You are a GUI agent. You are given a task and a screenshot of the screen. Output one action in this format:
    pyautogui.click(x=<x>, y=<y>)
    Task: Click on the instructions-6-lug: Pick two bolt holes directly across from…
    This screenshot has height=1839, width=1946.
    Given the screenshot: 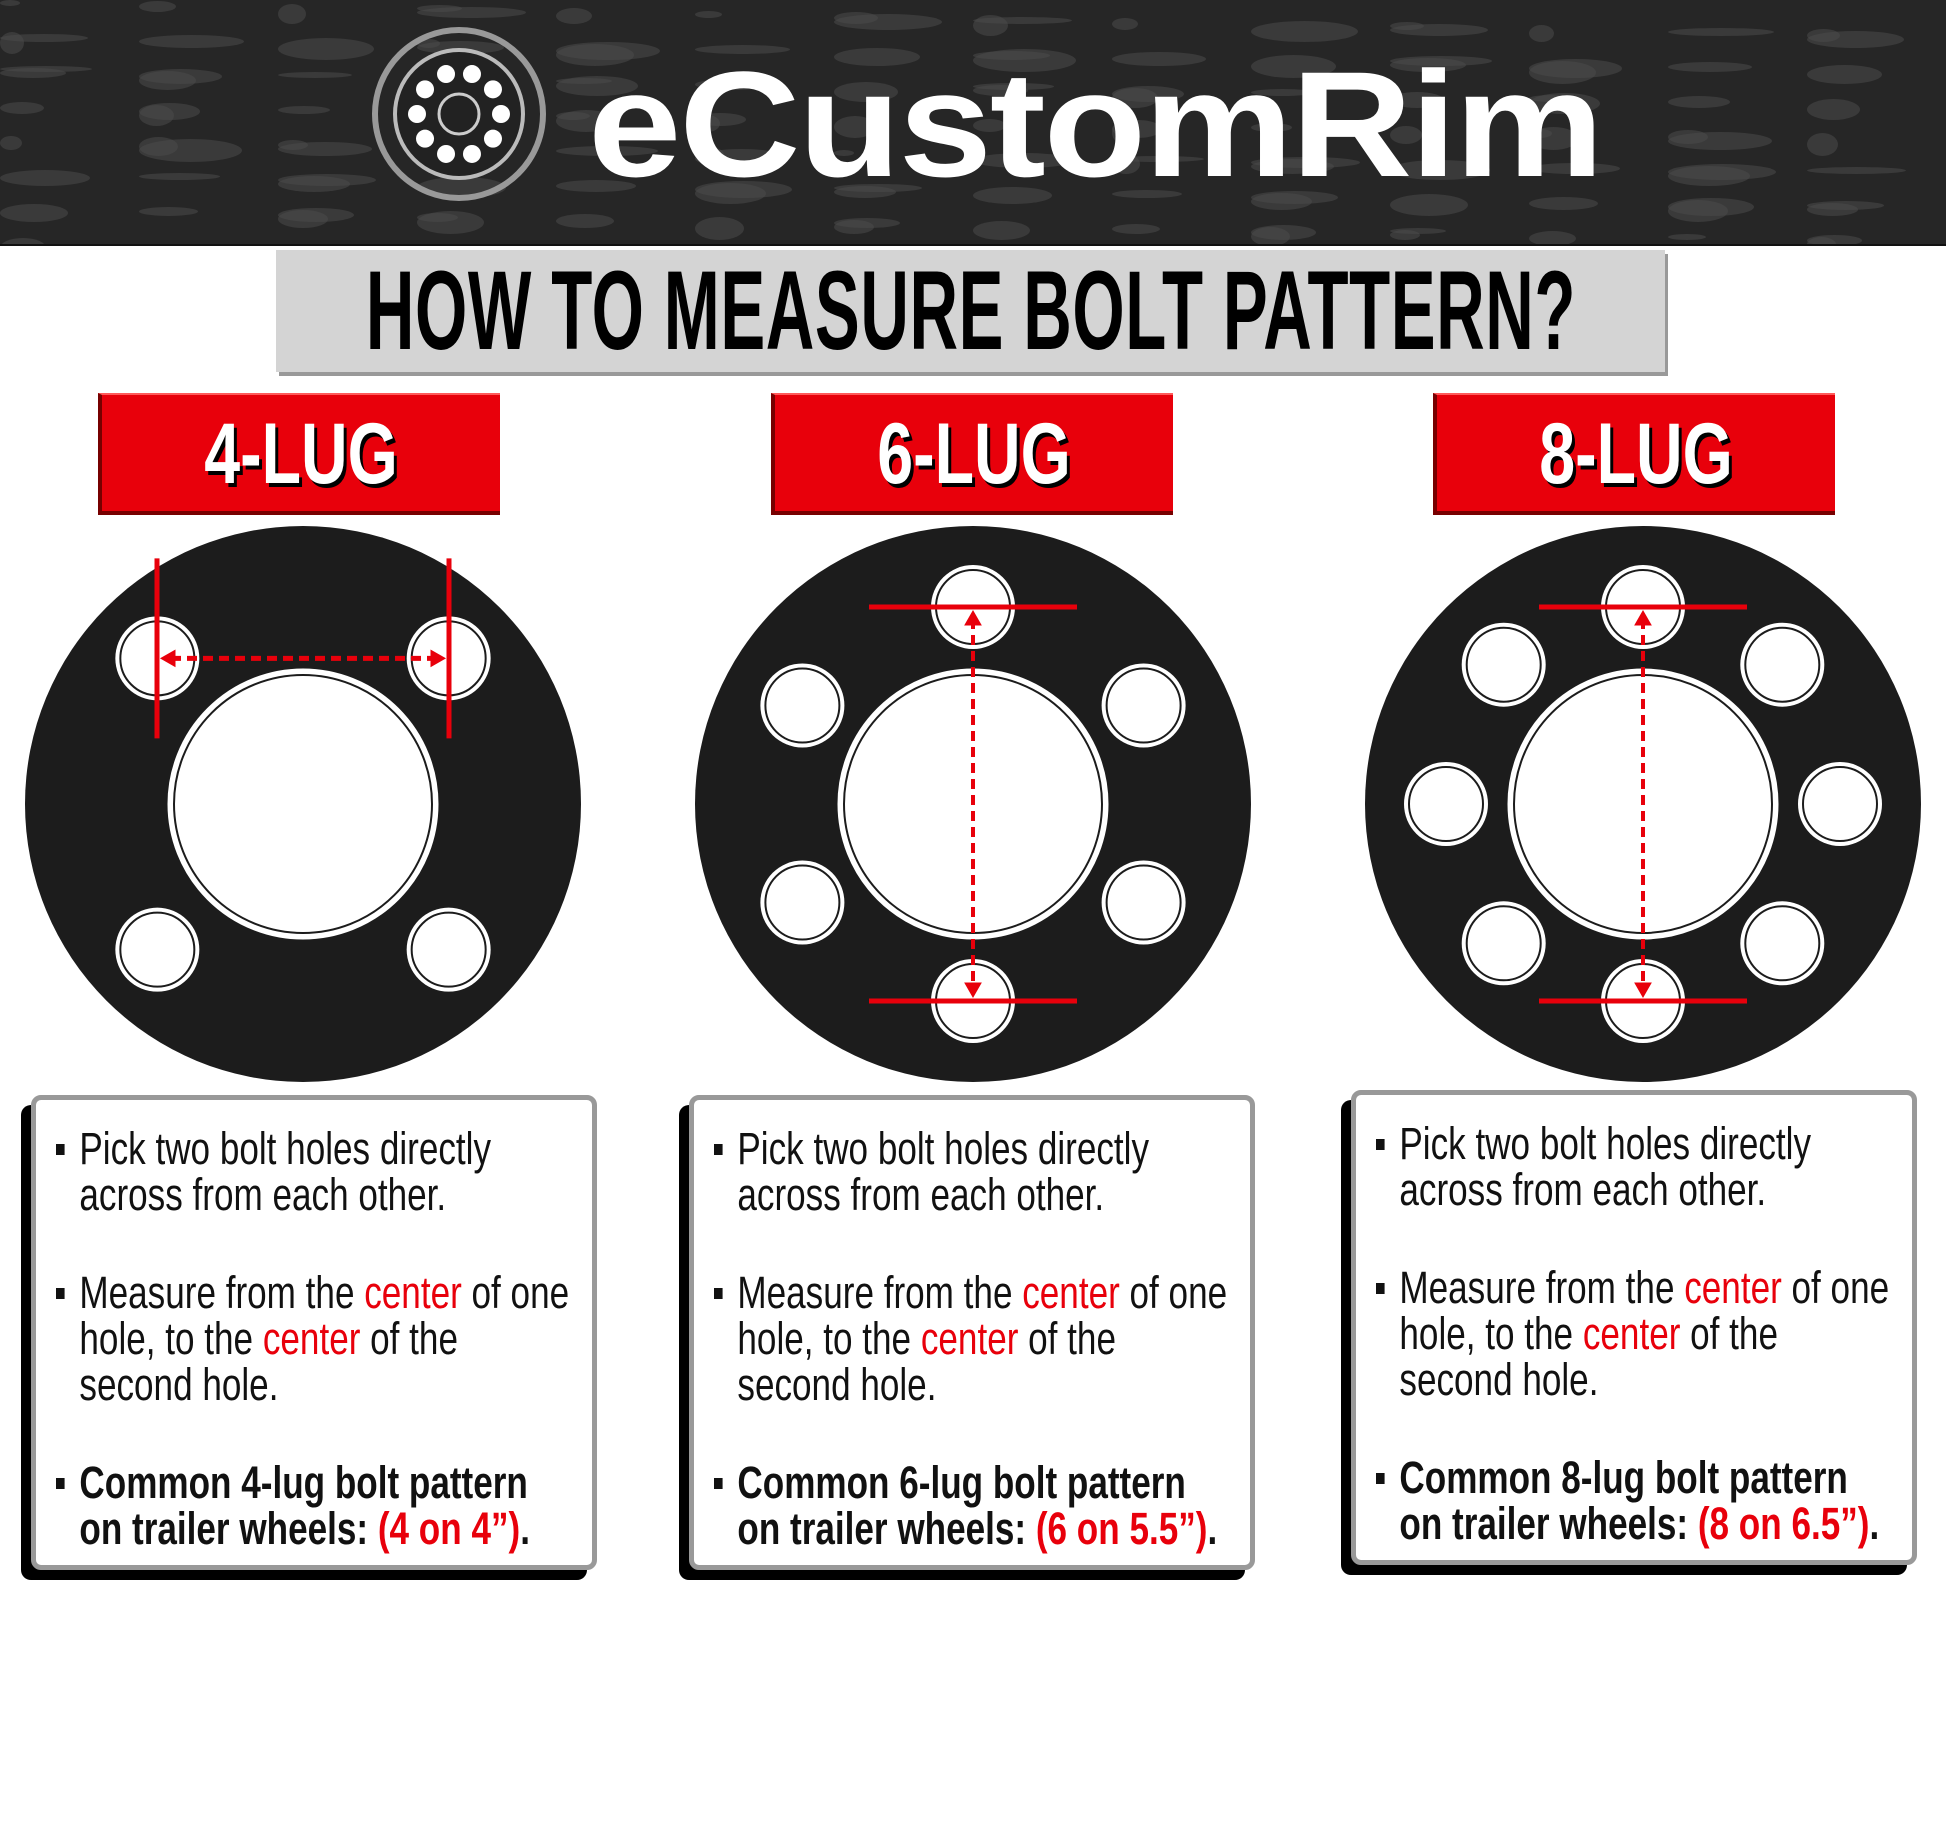 What is the action you would take?
    pyautogui.click(x=972, y=1332)
    